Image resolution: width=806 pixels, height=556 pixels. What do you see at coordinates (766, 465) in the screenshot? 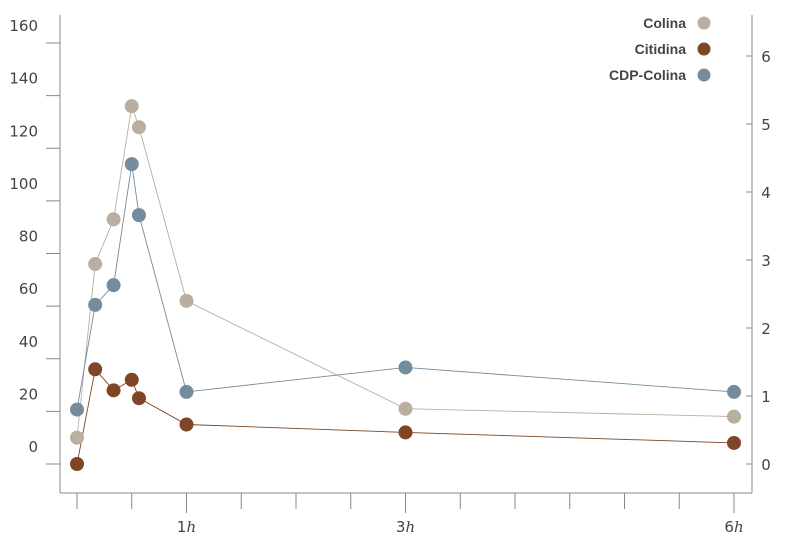
I see `y-right-tick-label: 0` at bounding box center [766, 465].